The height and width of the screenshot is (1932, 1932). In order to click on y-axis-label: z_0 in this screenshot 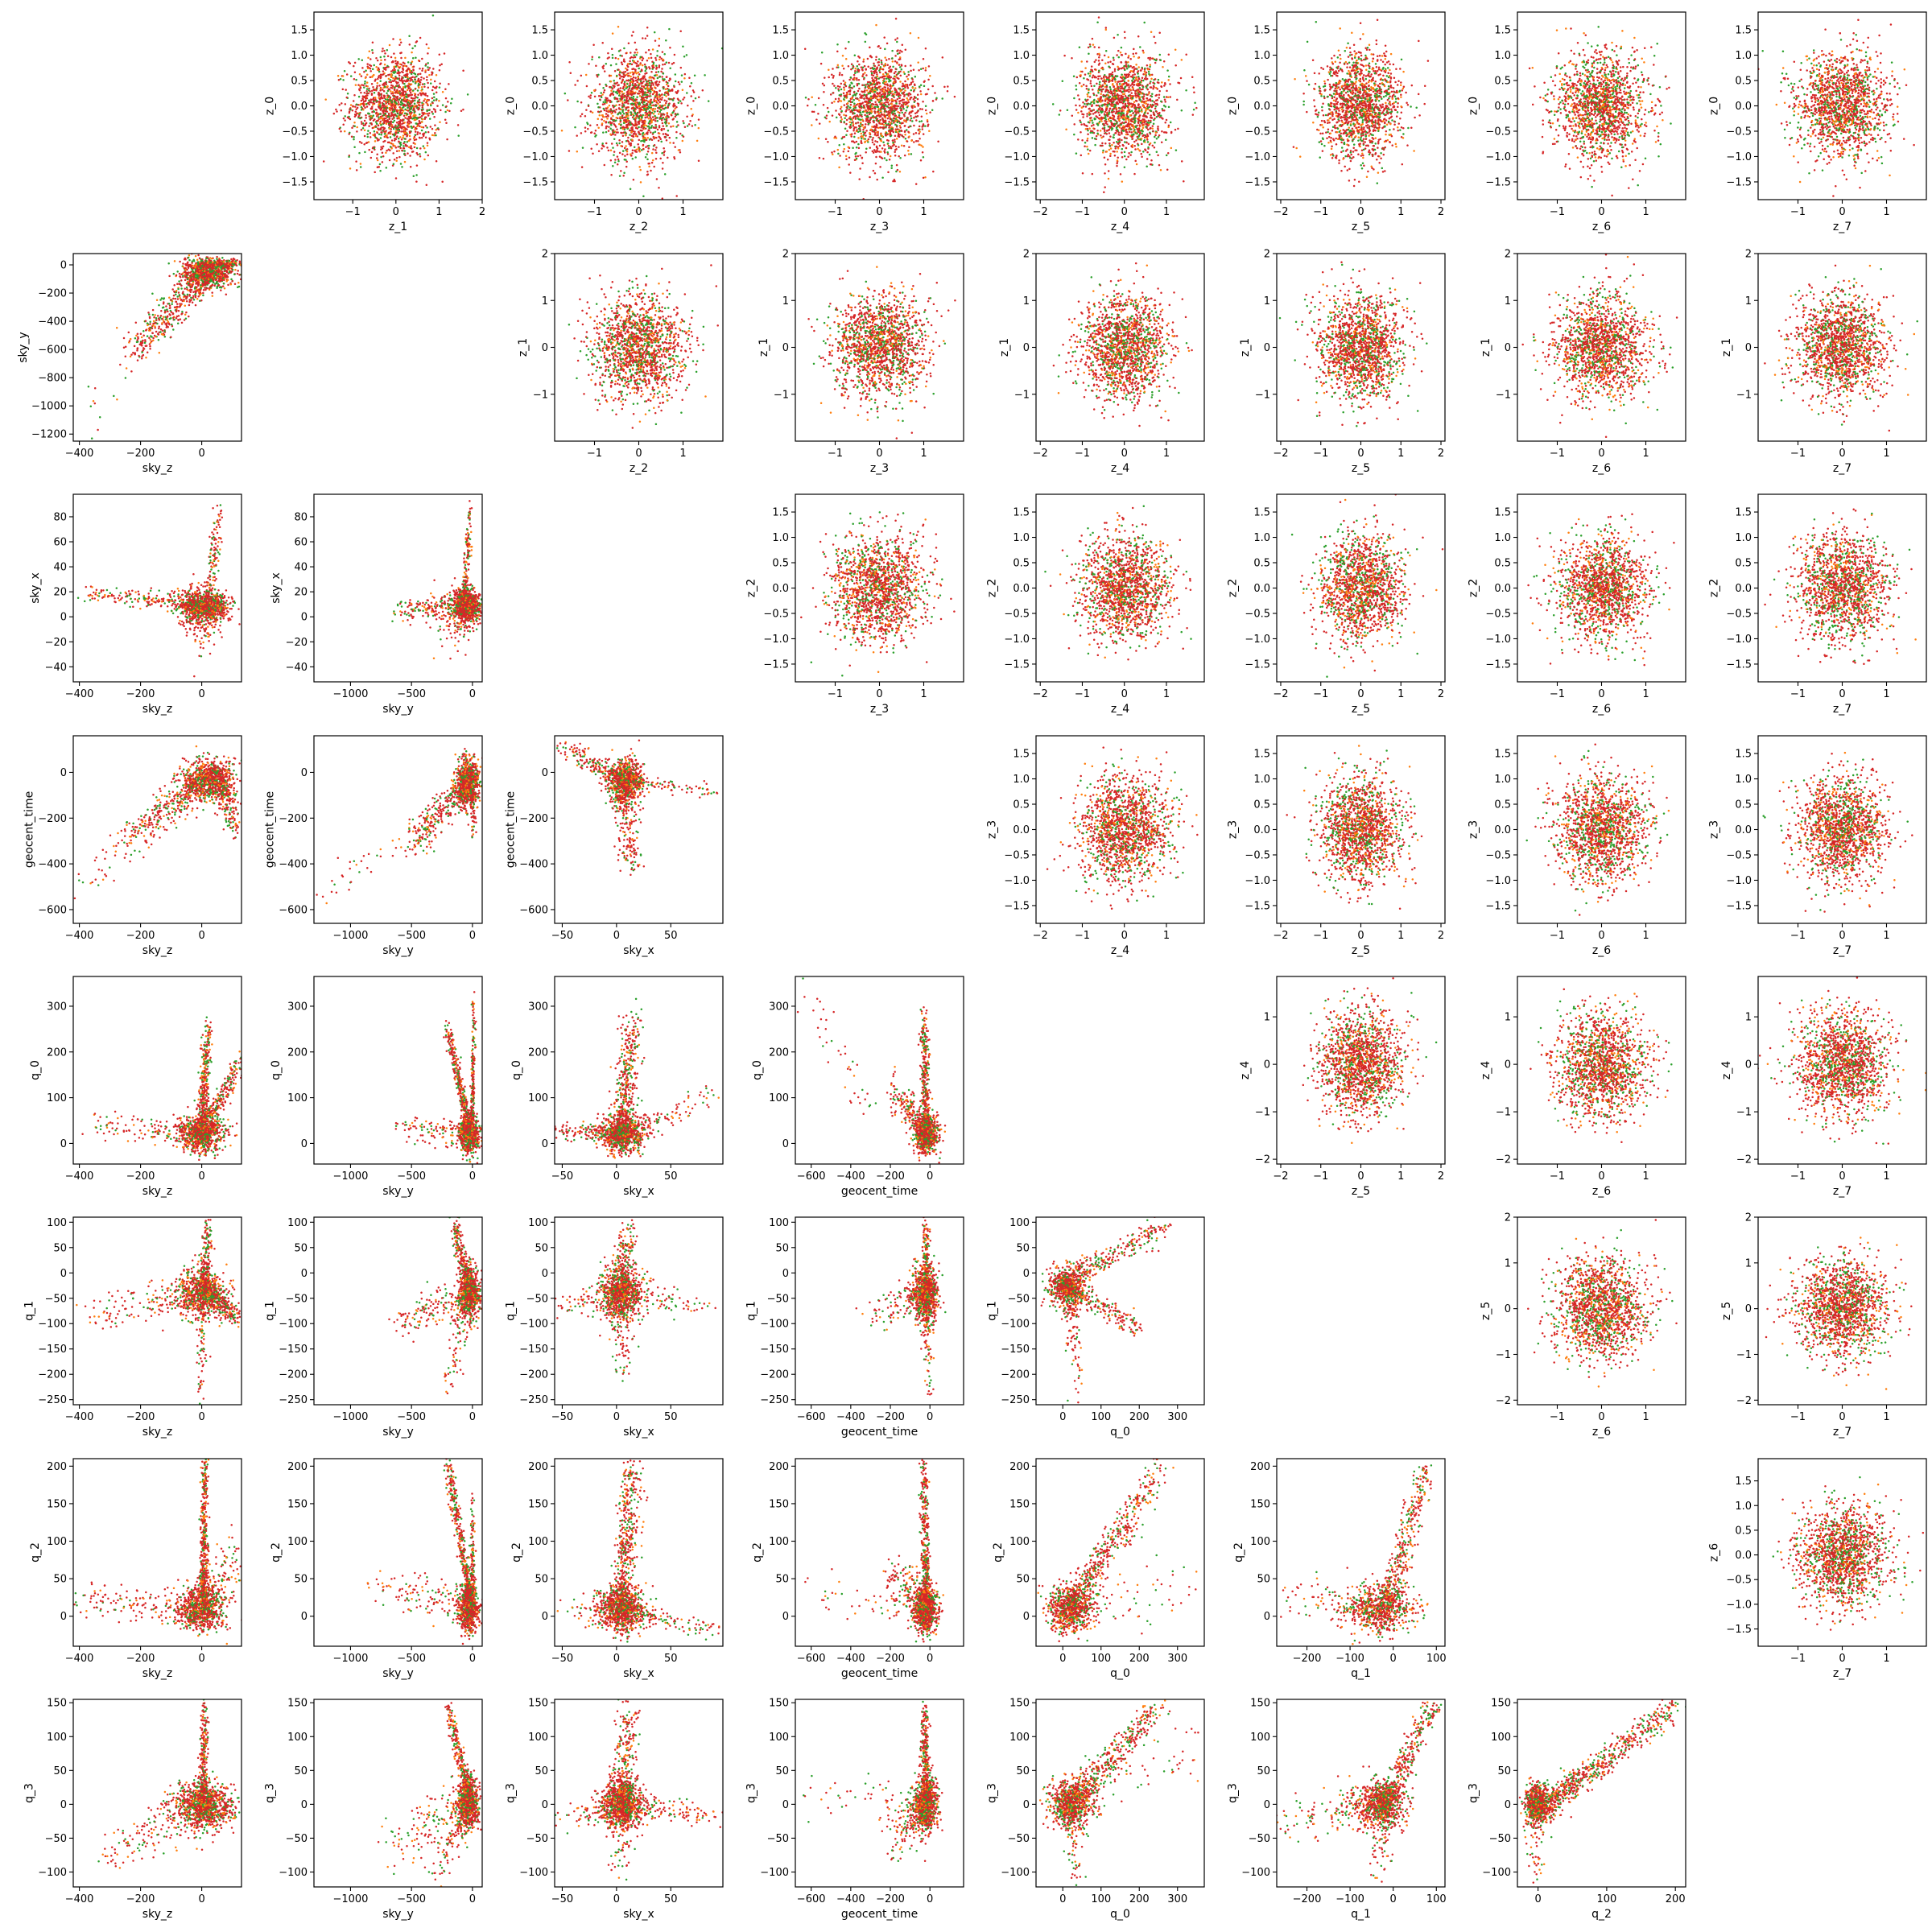, I will do `click(751, 106)`.